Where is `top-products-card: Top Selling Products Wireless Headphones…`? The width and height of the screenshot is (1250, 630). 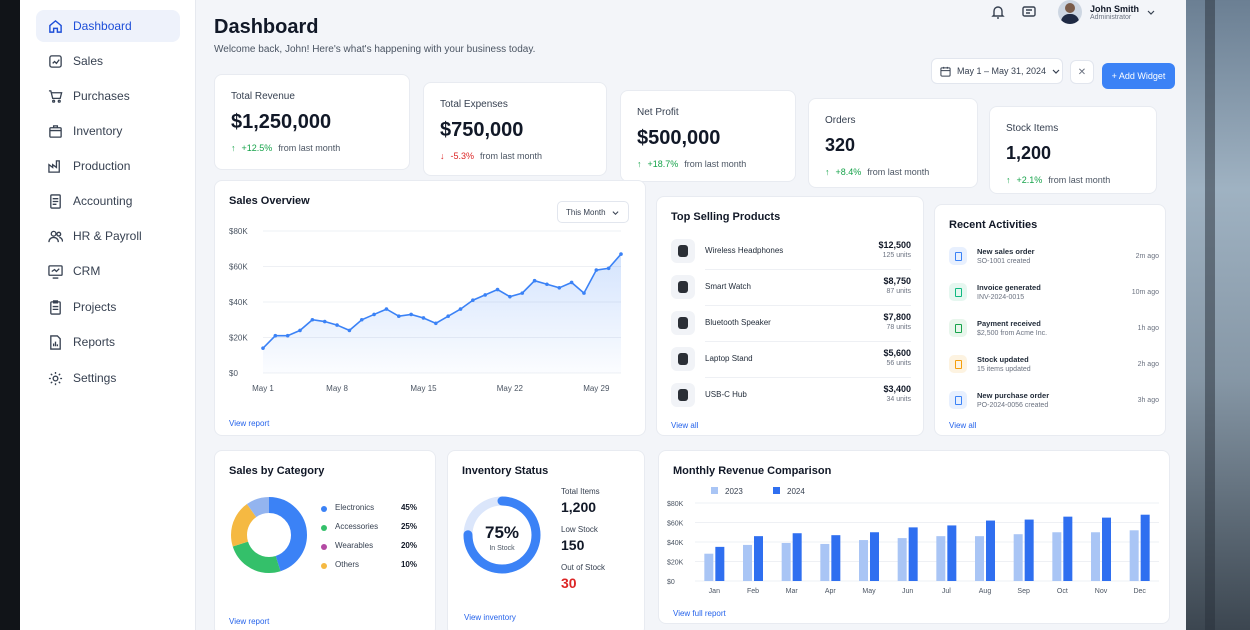 top-products-card: Top Selling Products Wireless Headphones… is located at coordinates (790, 316).